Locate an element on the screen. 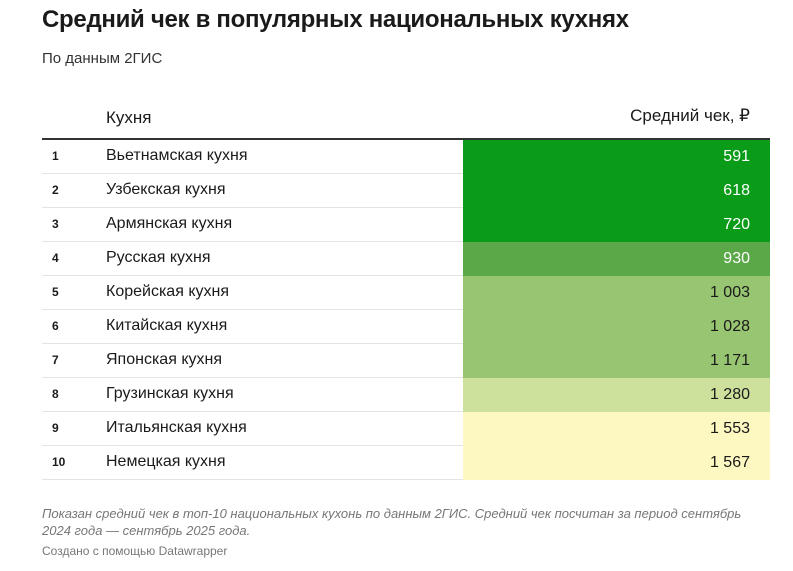  value-cell: 1 567 is located at coordinates (616, 463).